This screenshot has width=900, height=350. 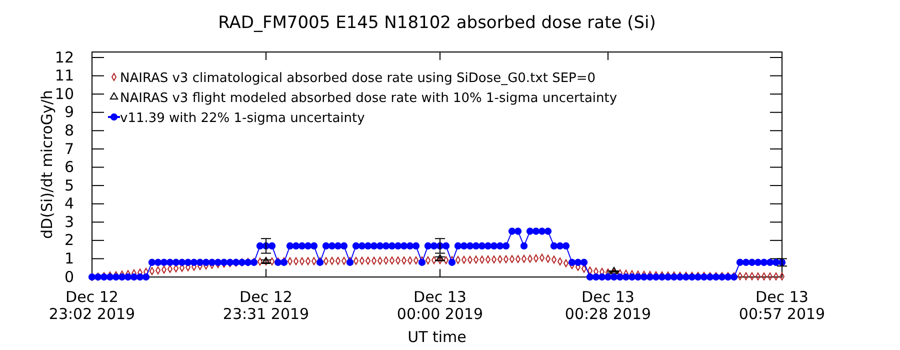 What do you see at coordinates (69, 130) in the screenshot?
I see `y-tick-label: 8` at bounding box center [69, 130].